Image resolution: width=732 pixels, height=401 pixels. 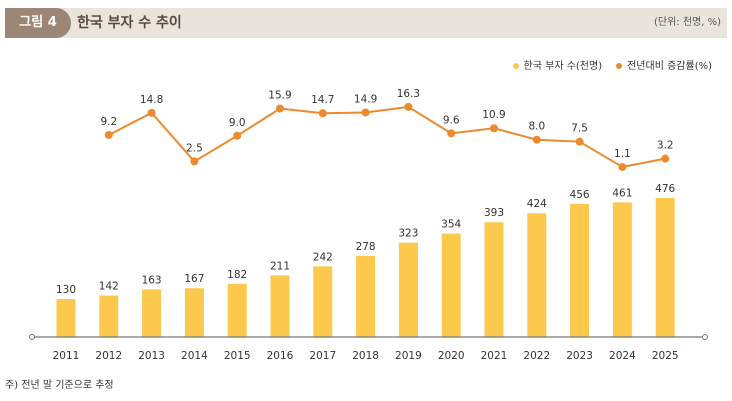 What do you see at coordinates (665, 189) in the screenshot?
I see `bar-value-label: 476` at bounding box center [665, 189].